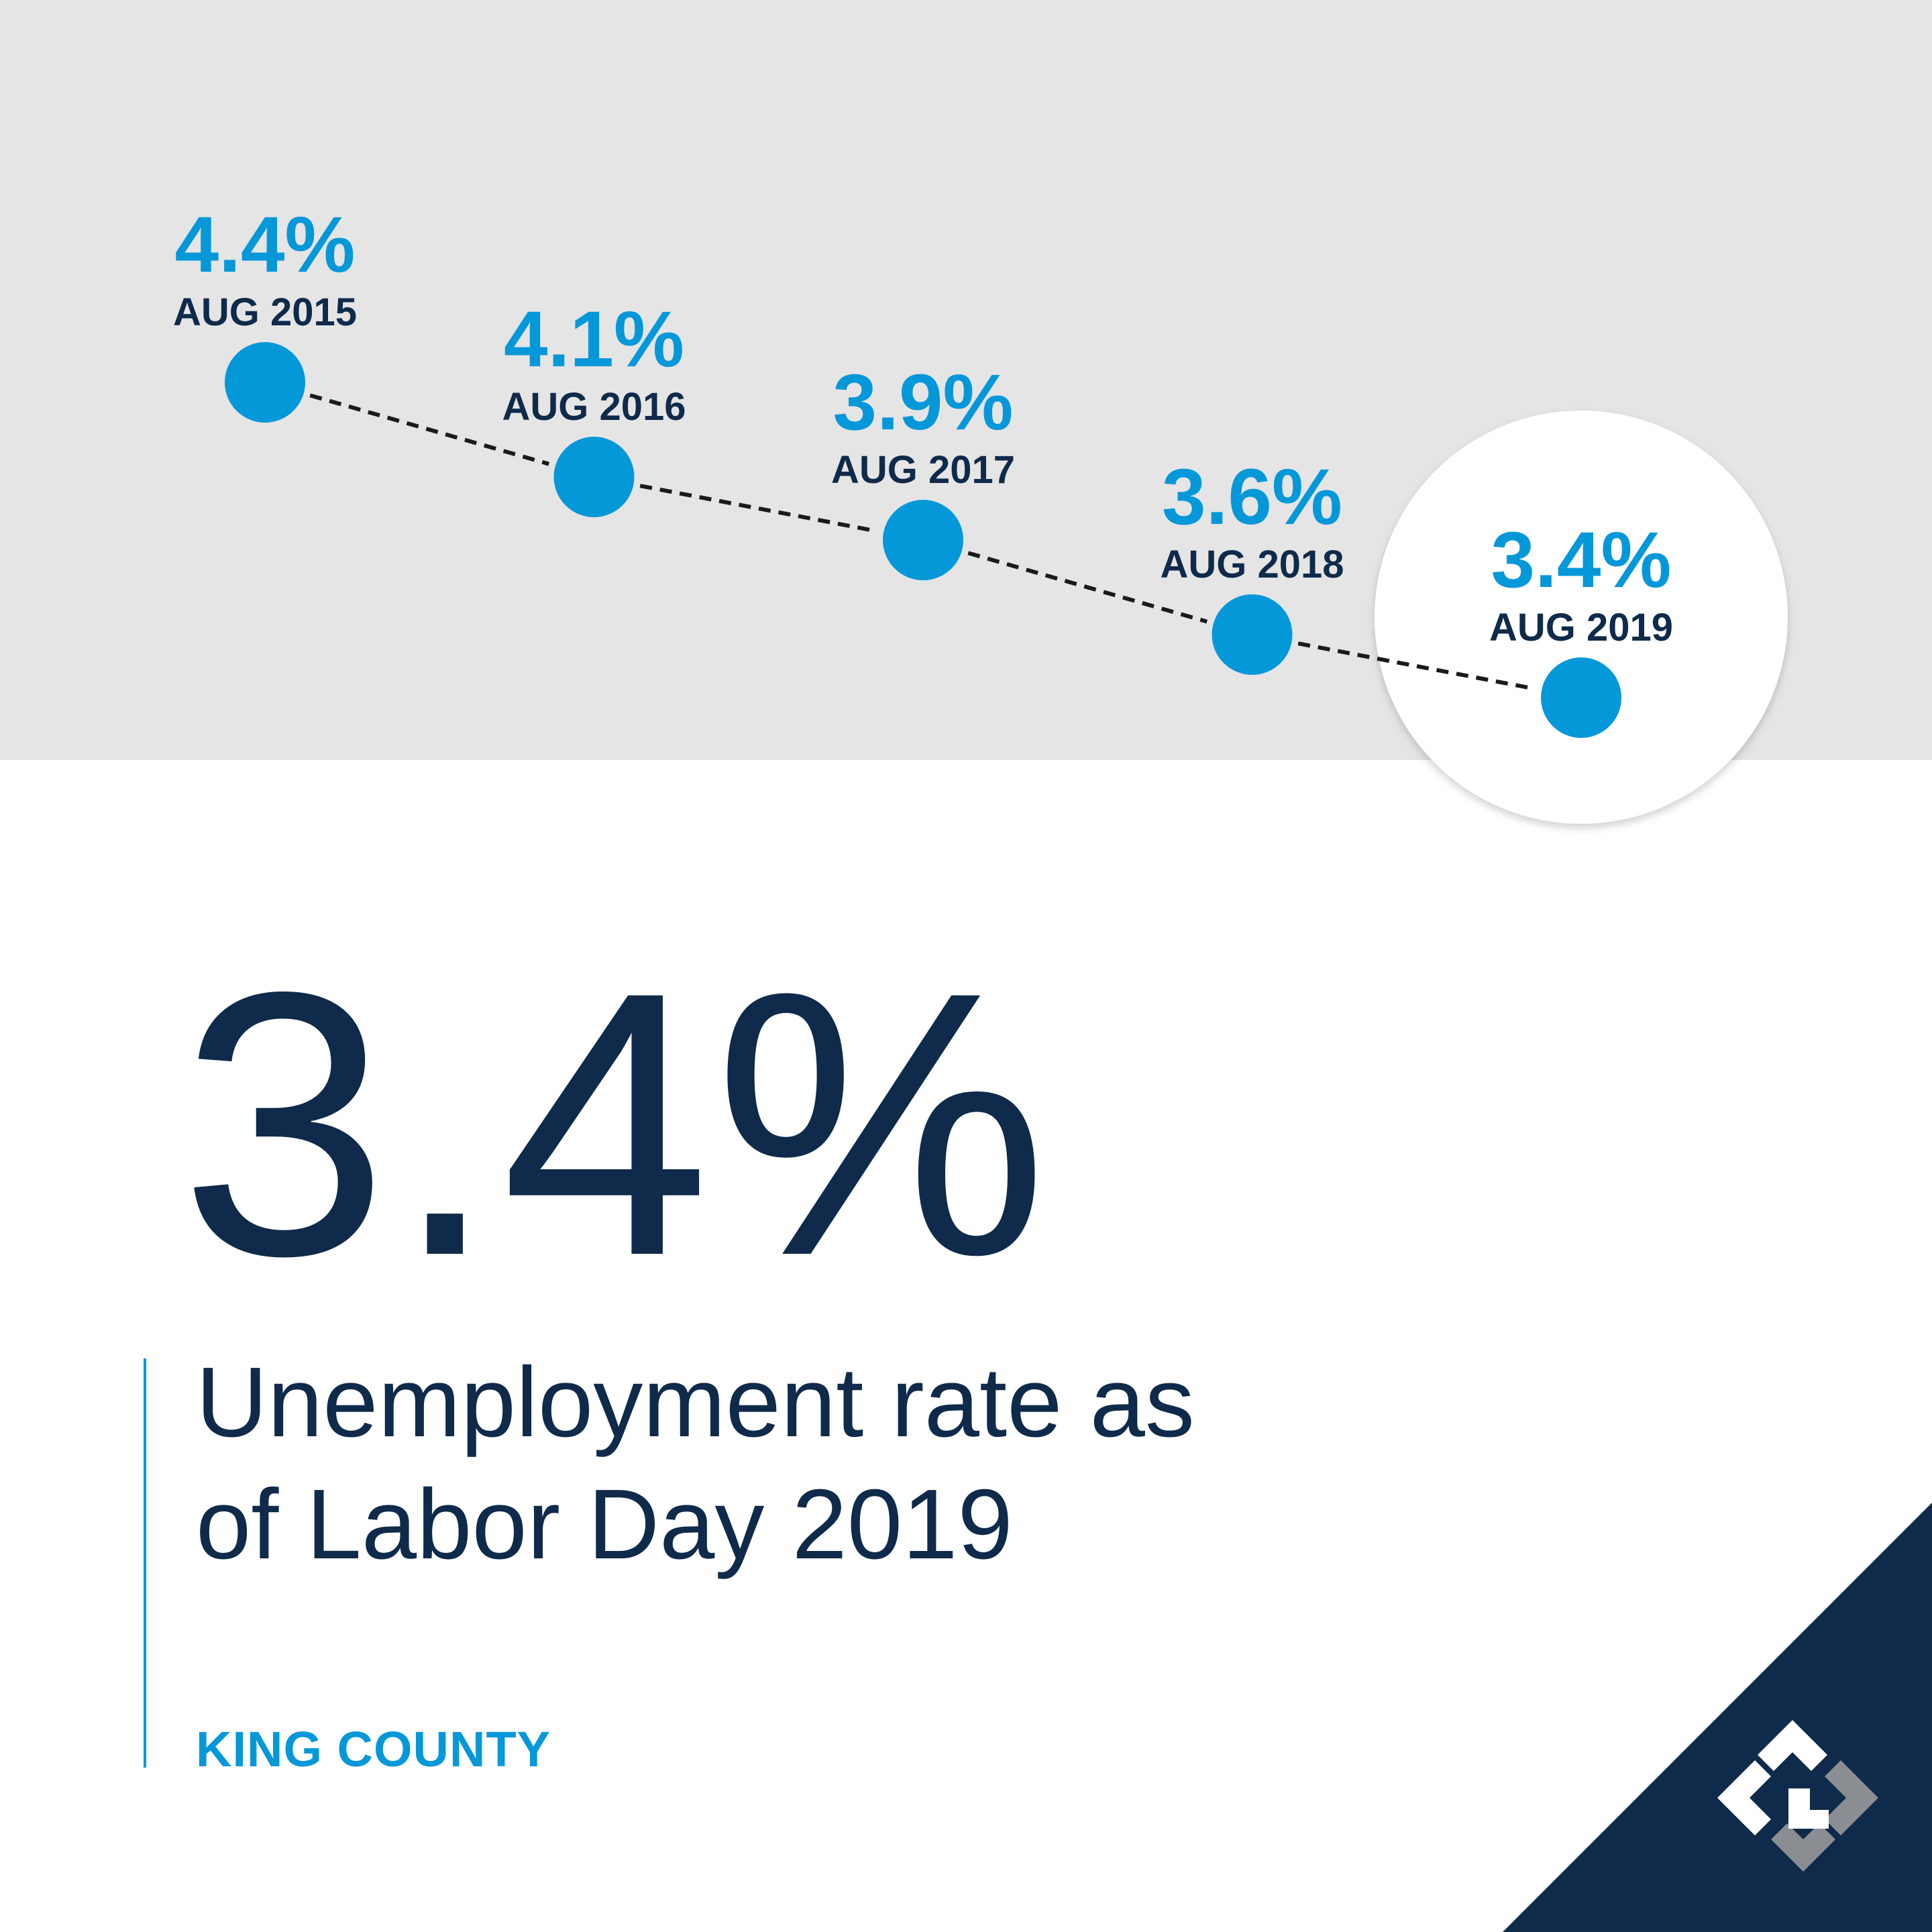 This screenshot has height=1932, width=1932. Describe the element at coordinates (1252, 564) in the screenshot. I see `data-date-label: AUG 2018` at that location.